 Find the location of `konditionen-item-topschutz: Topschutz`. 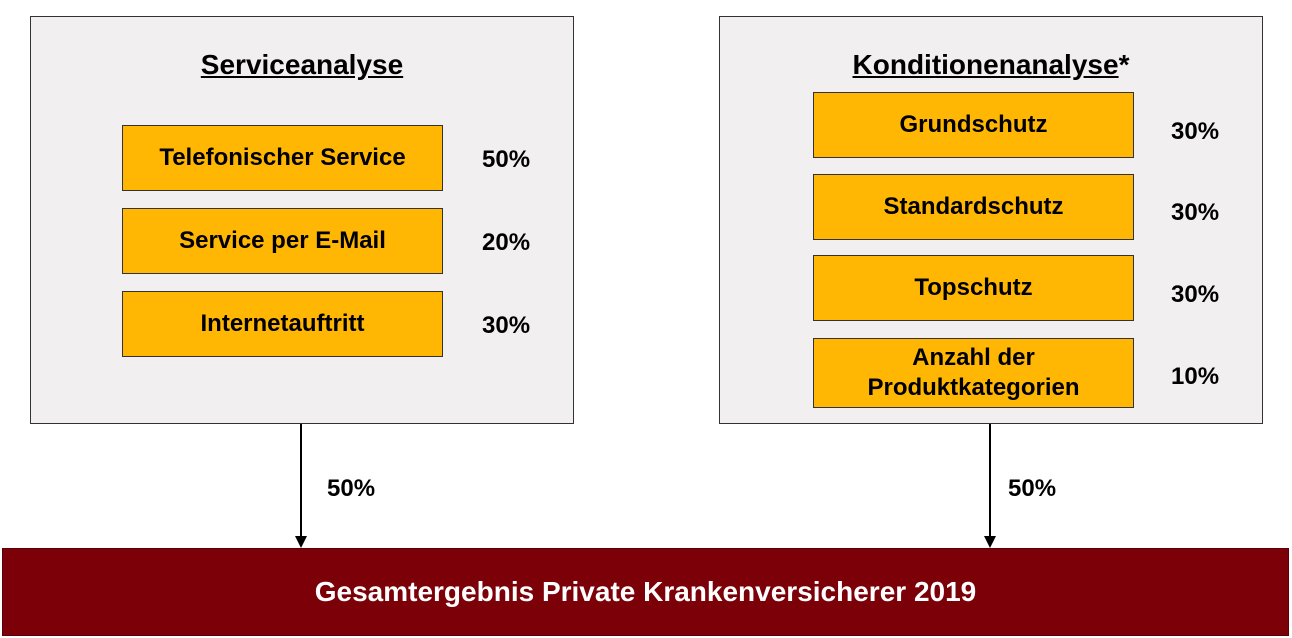

konditionen-item-topschutz: Topschutz is located at coordinates (973, 288).